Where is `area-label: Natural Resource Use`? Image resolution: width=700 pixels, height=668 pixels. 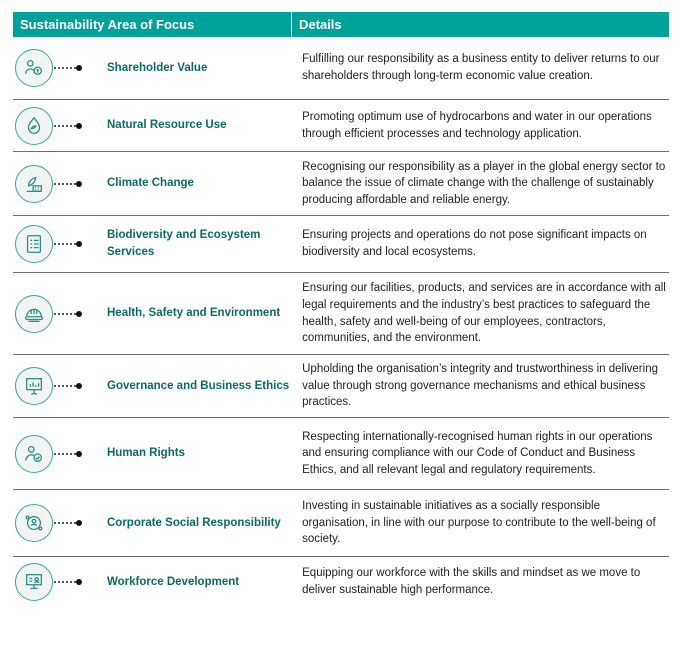 area-label: Natural Resource Use is located at coordinates (167, 125).